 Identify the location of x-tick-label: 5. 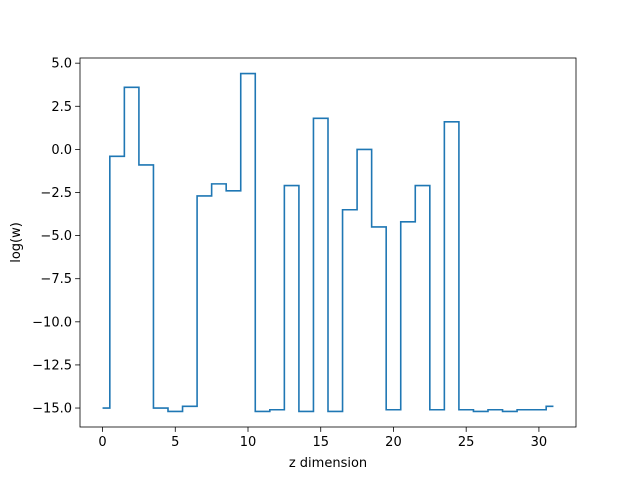
(175, 442).